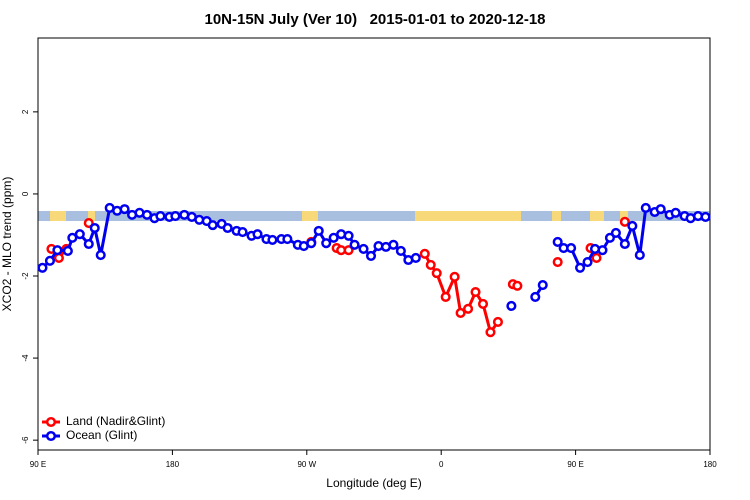  Describe the element at coordinates (25, 111) in the screenshot. I see `y-tick-label: 2` at that location.